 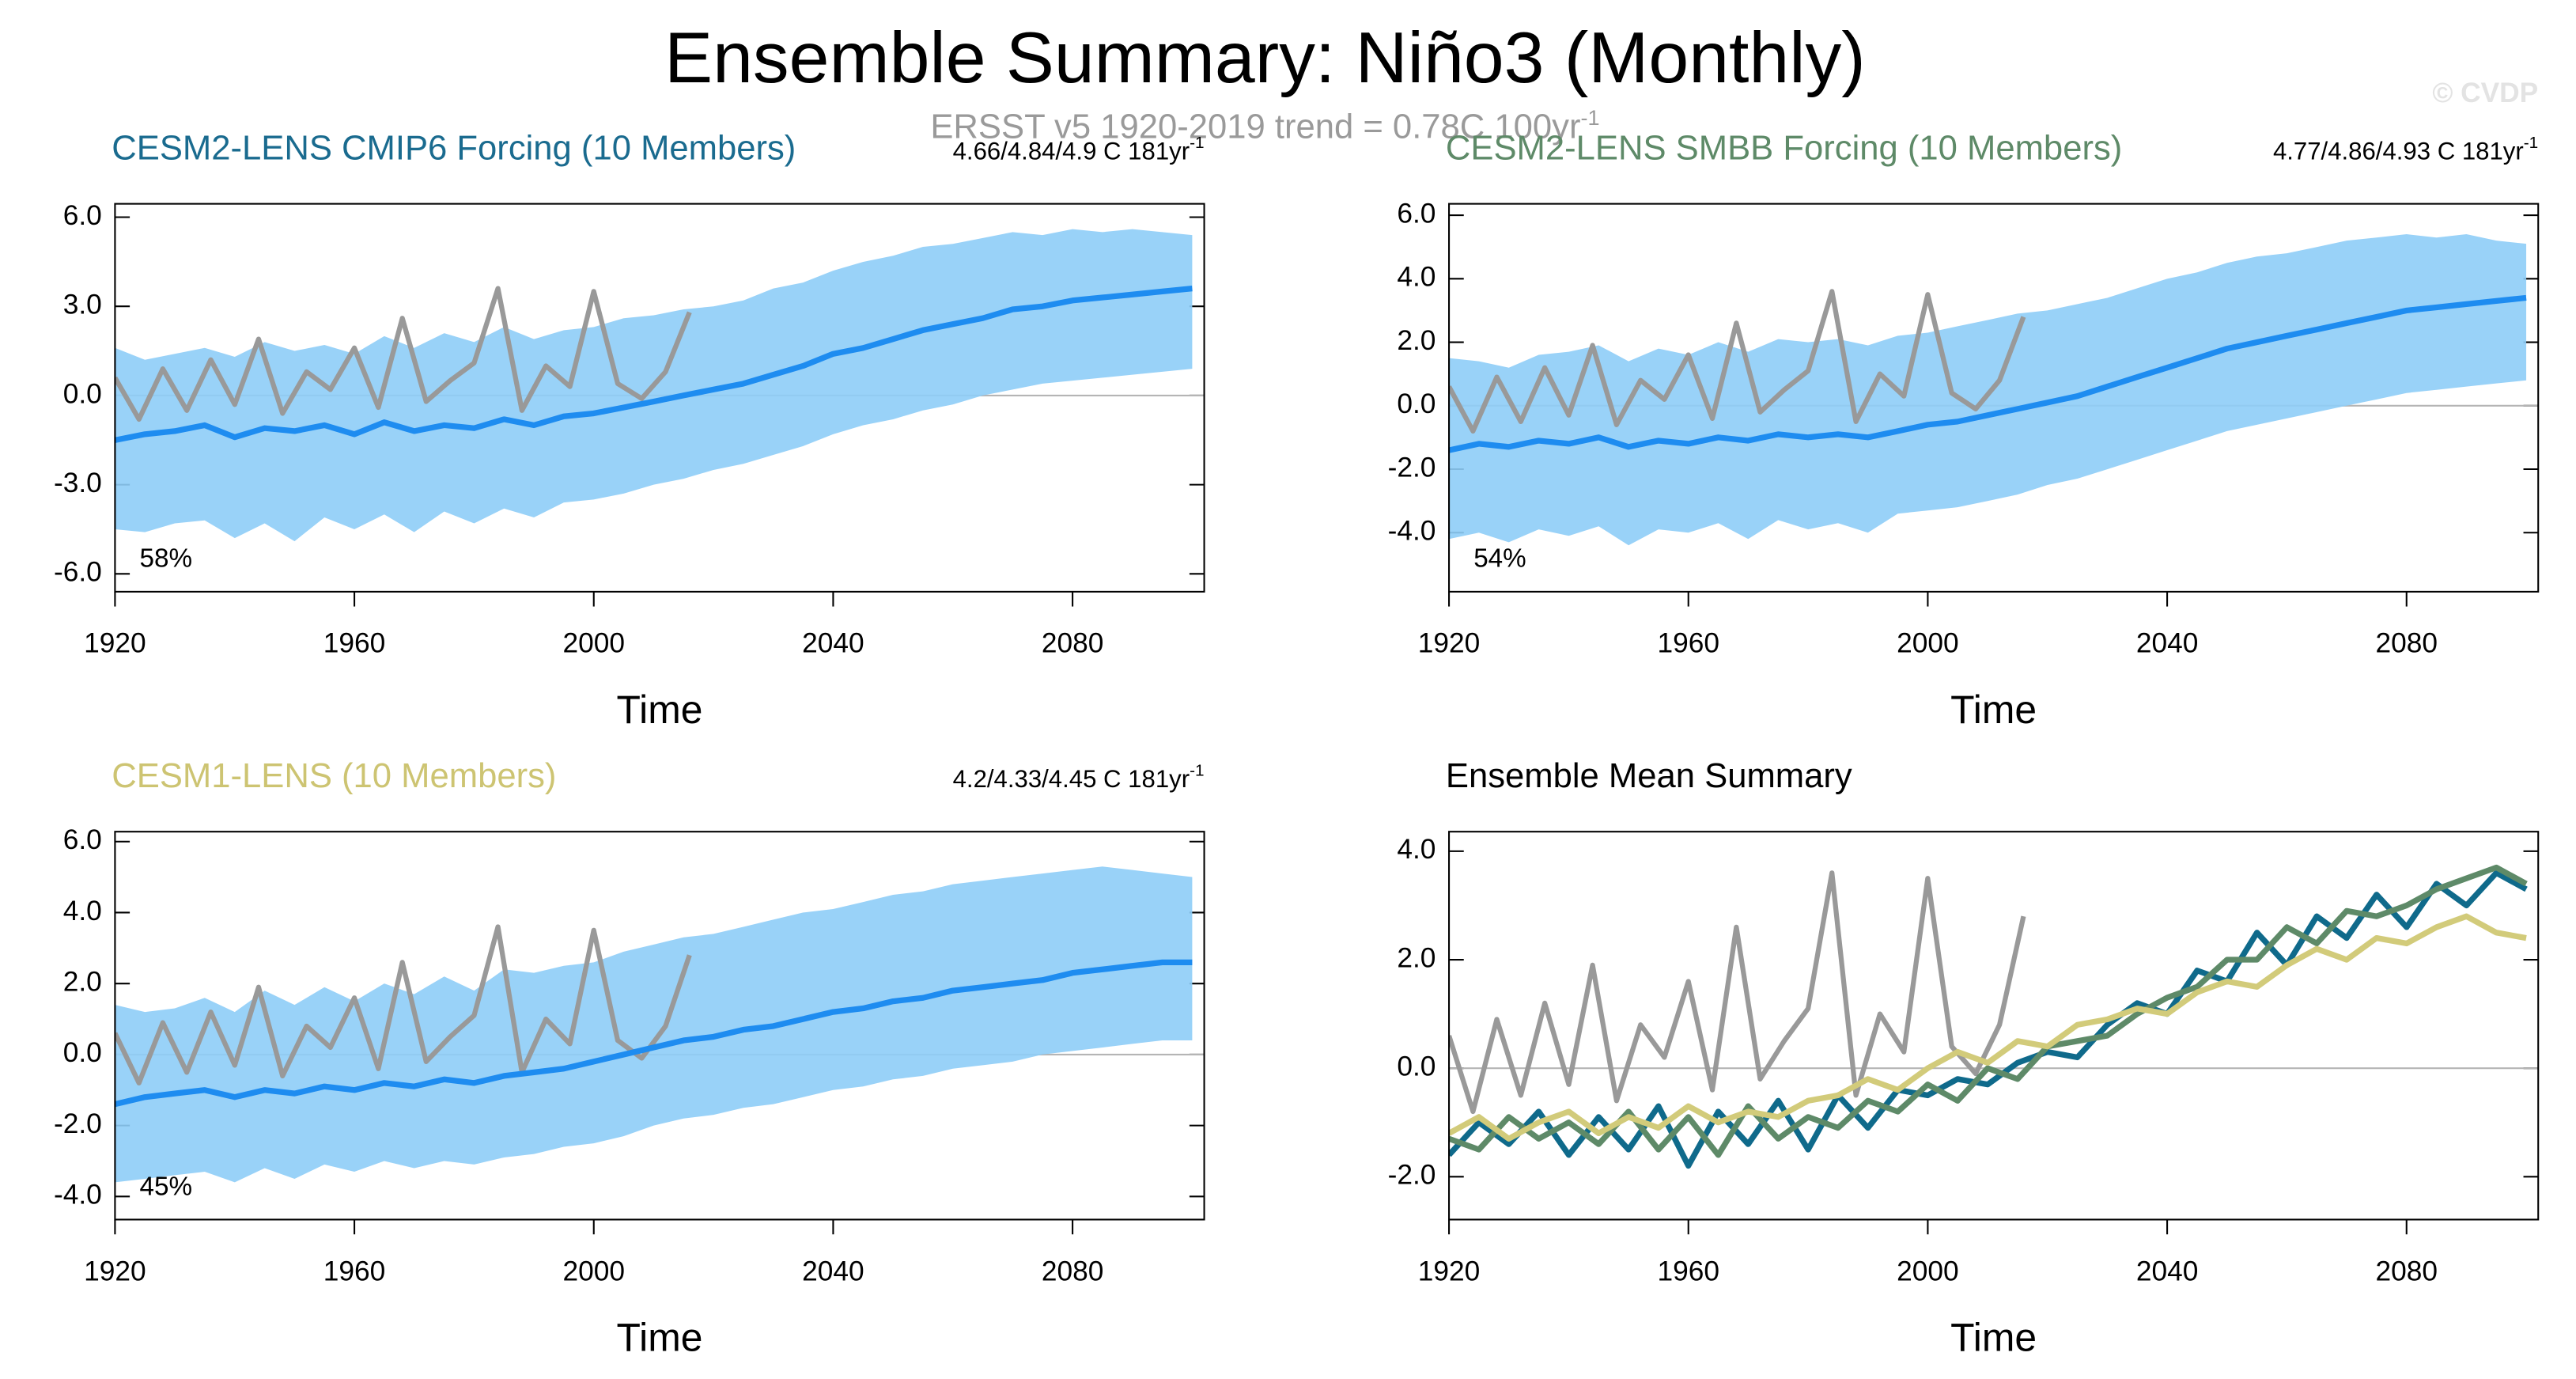 I want to click on y-tick-label: -3.0, so click(x=78, y=483).